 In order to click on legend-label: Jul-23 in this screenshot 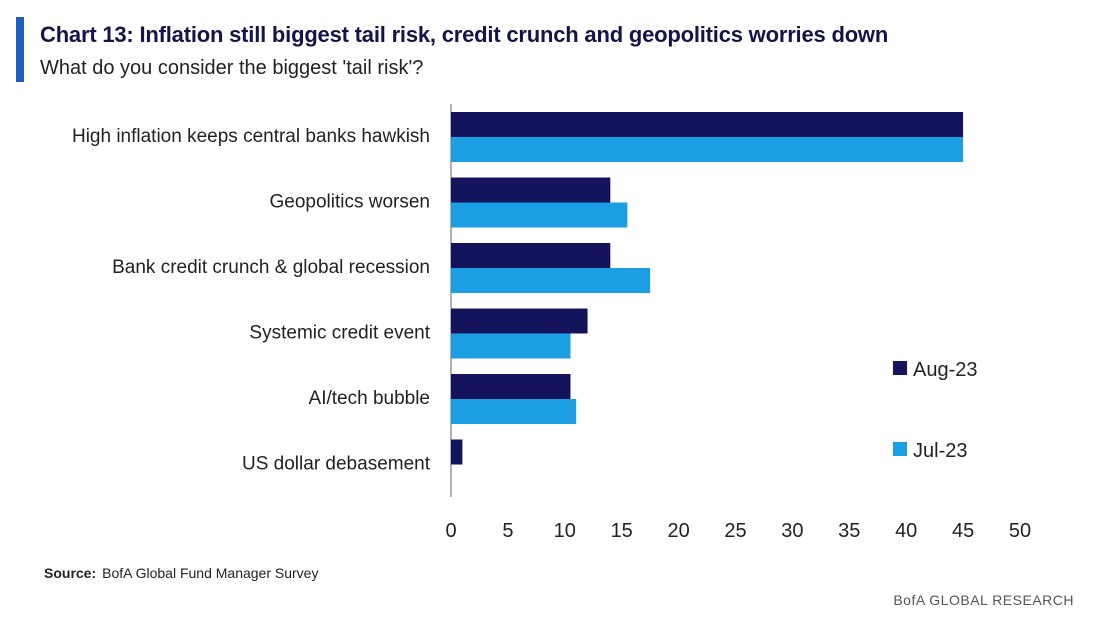, I will do `click(940, 451)`.